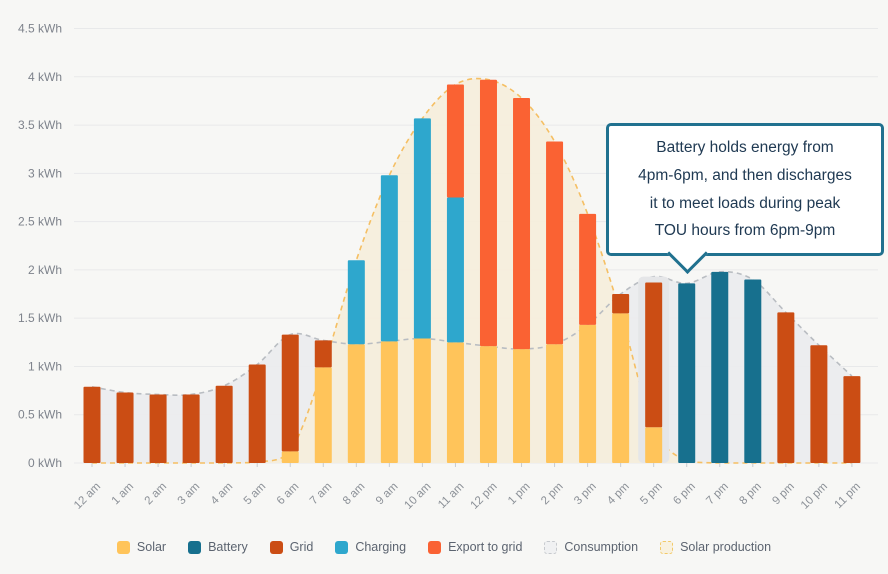 This screenshot has height=574, width=888. Describe the element at coordinates (455, 402) in the screenshot. I see `bar-segment-solar-11am` at that location.